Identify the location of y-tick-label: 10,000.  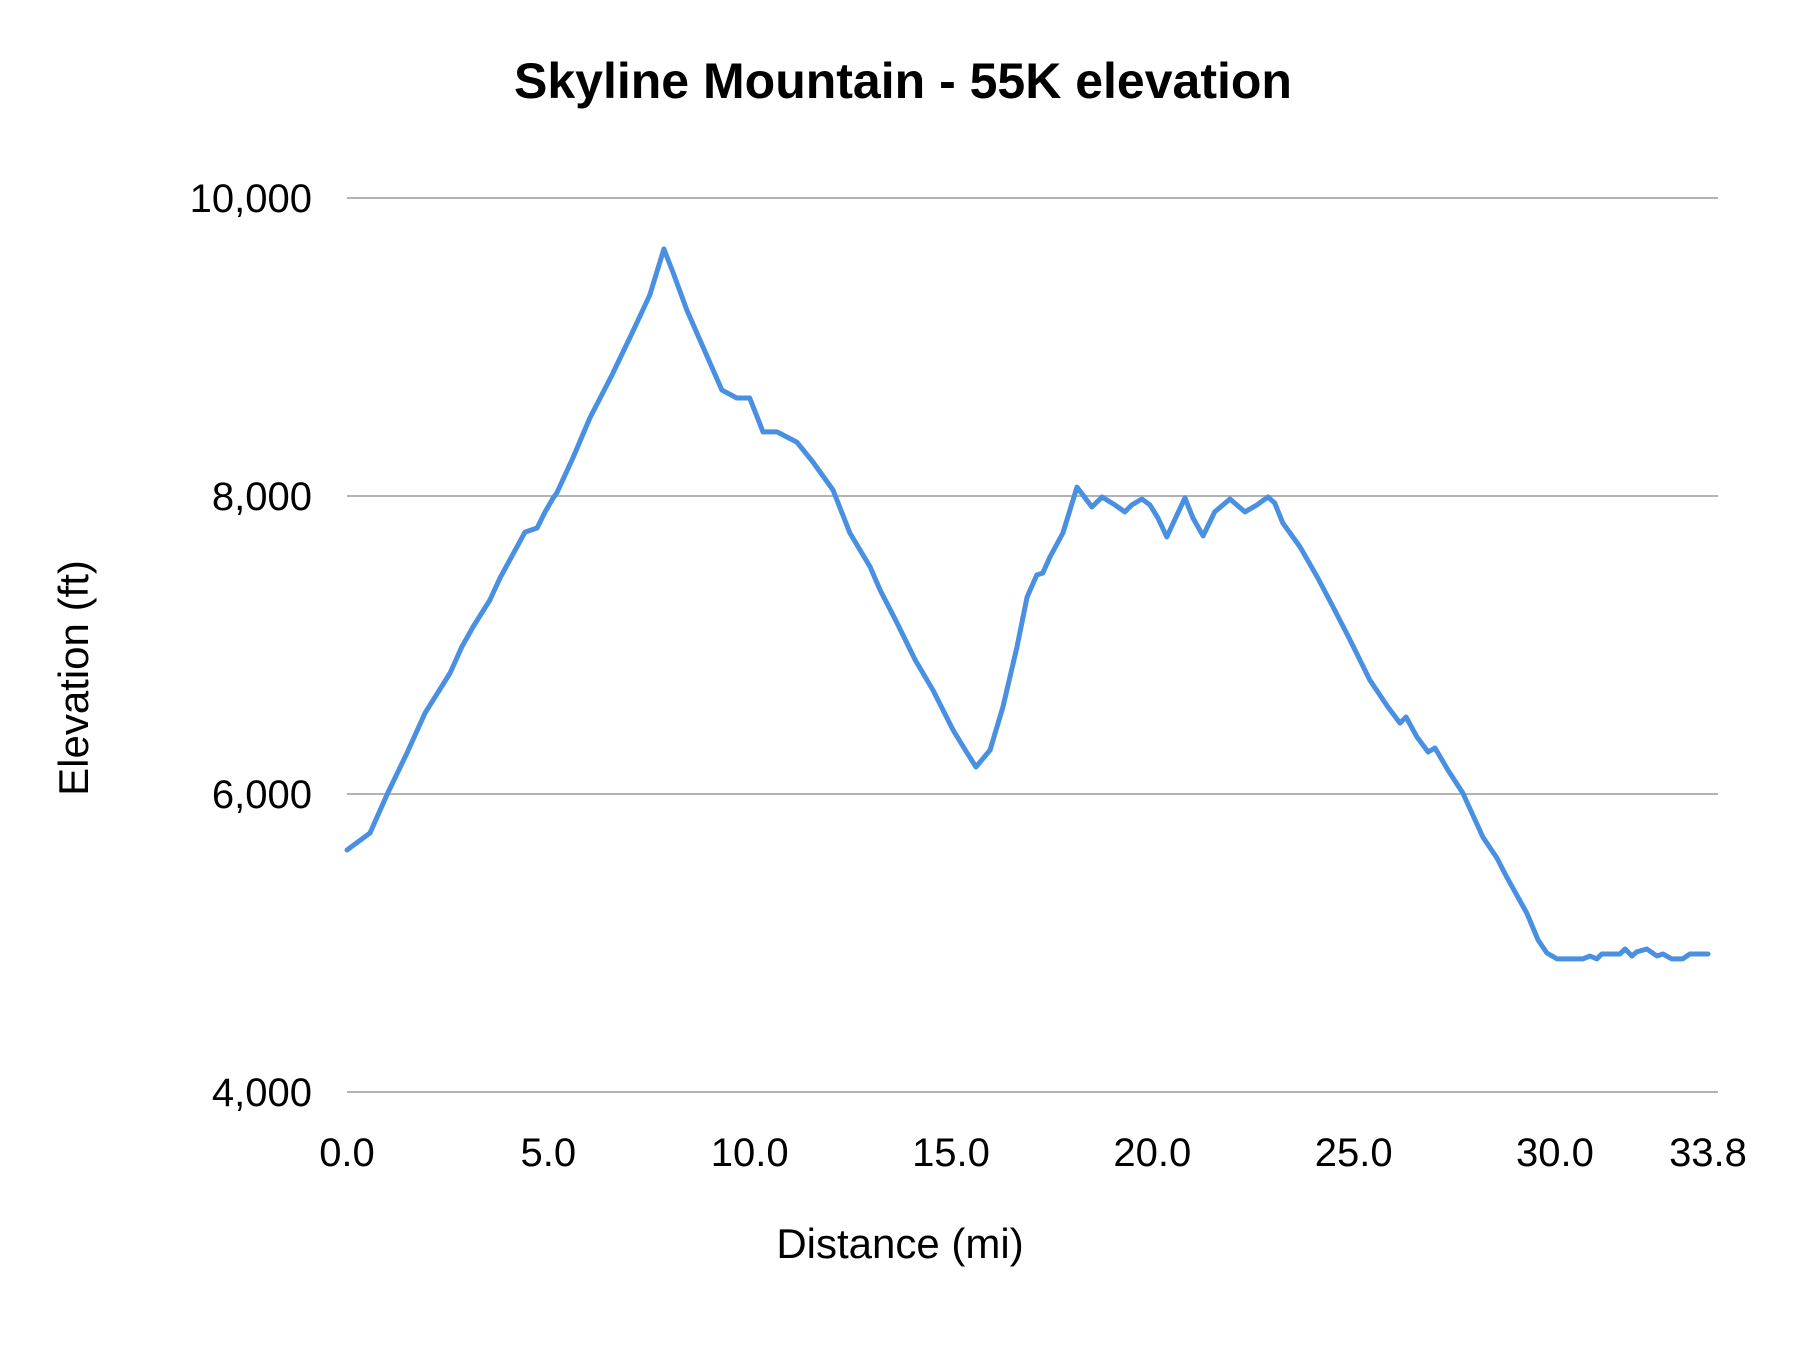
(251, 199).